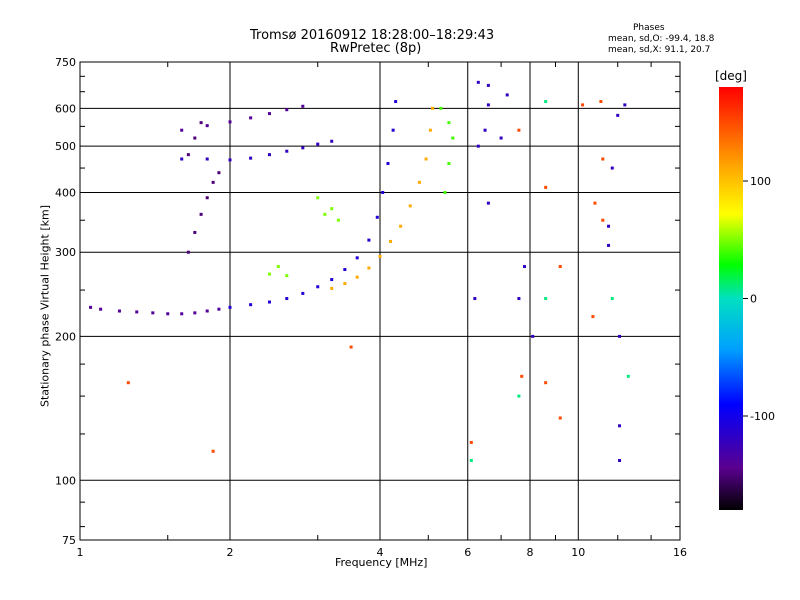 The width and height of the screenshot is (800, 600). I want to click on colorbar, so click(731, 298).